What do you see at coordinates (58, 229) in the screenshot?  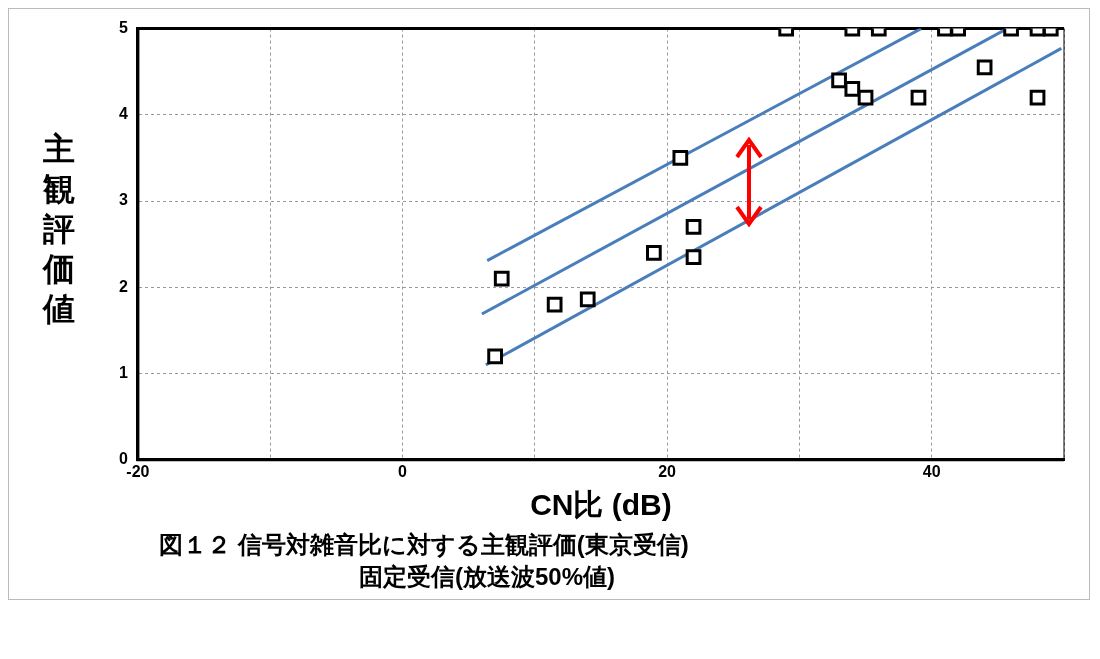 I see `y-axis-title: 主観評価値` at bounding box center [58, 229].